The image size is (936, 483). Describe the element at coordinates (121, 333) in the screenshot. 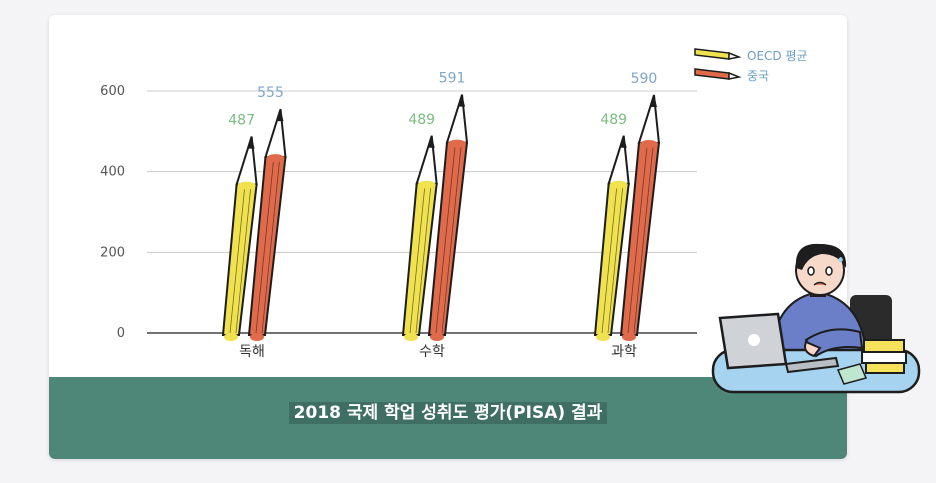

I see `y-tick-label: 0` at that location.